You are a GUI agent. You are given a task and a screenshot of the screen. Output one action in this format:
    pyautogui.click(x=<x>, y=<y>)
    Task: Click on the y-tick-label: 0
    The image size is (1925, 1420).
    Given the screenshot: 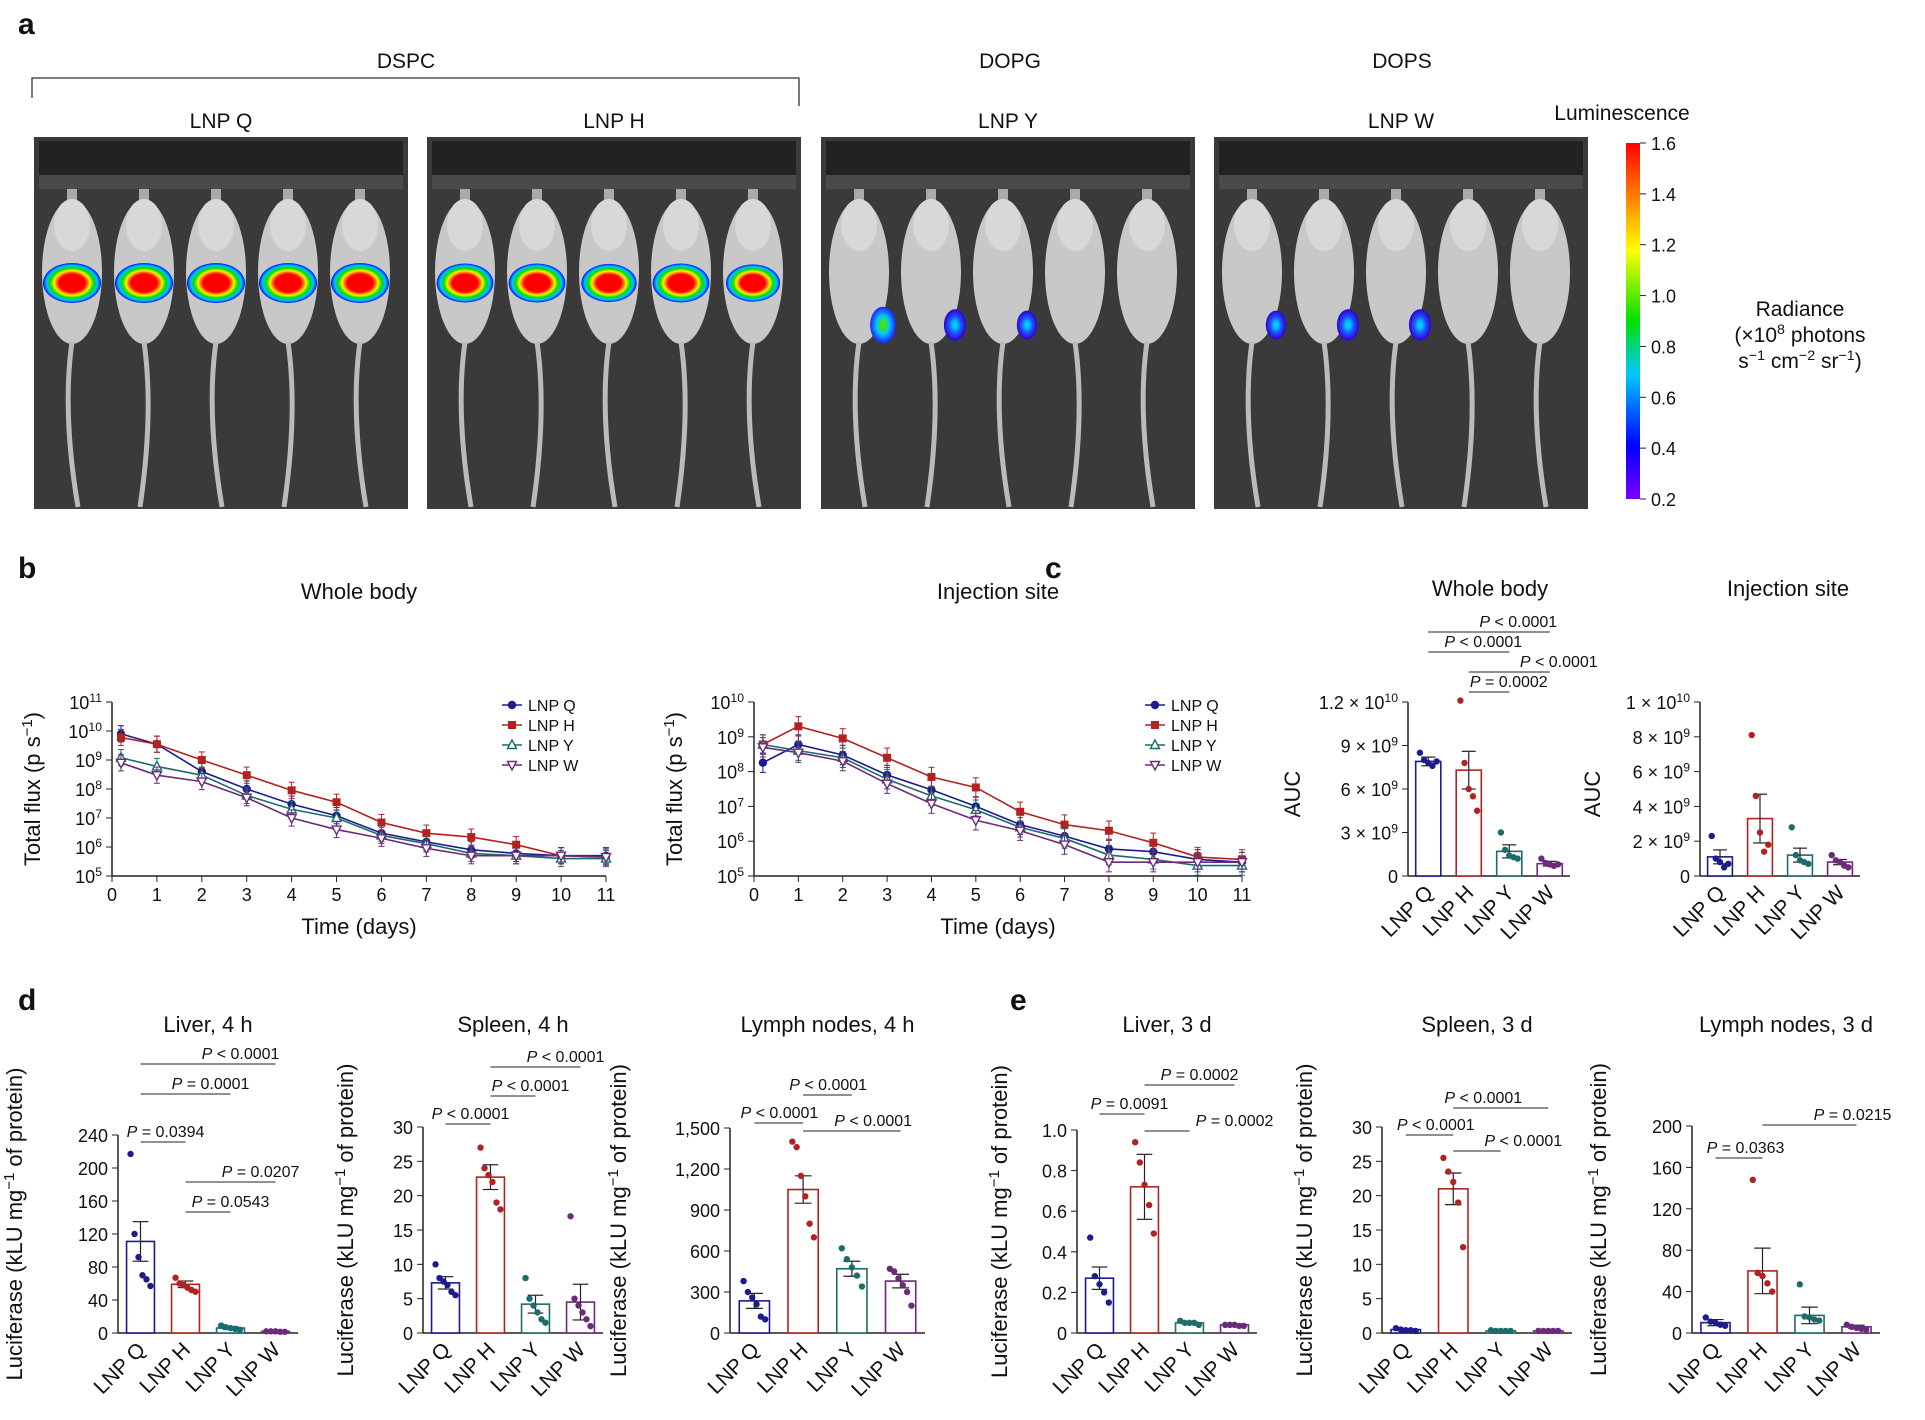 What is the action you would take?
    pyautogui.click(x=1685, y=877)
    